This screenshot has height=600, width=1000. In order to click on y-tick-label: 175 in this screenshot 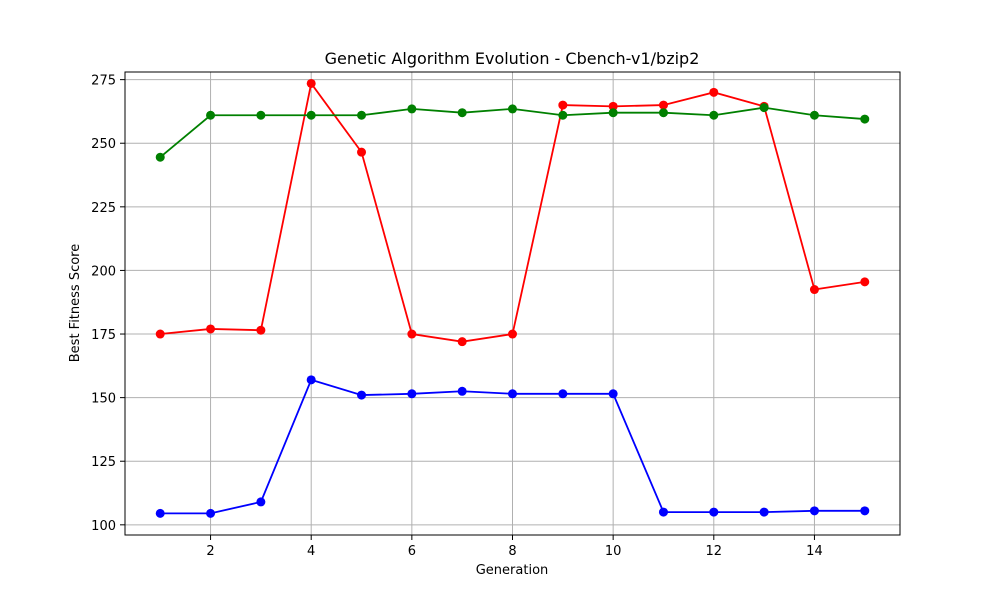, I will do `click(103, 335)`.